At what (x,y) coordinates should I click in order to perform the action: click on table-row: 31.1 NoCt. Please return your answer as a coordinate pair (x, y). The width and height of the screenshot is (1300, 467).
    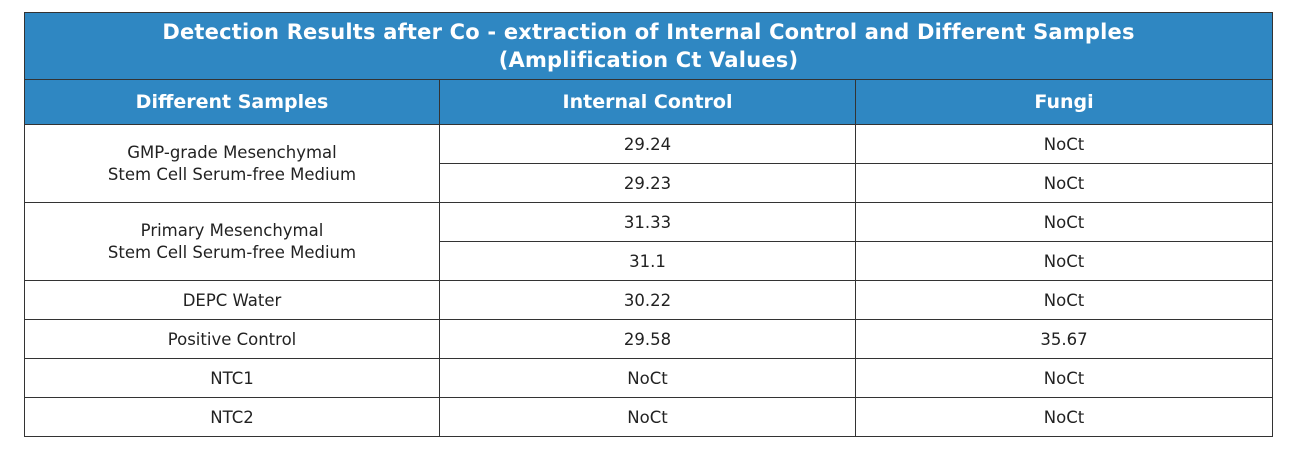
    Looking at the image, I should click on (649, 261).